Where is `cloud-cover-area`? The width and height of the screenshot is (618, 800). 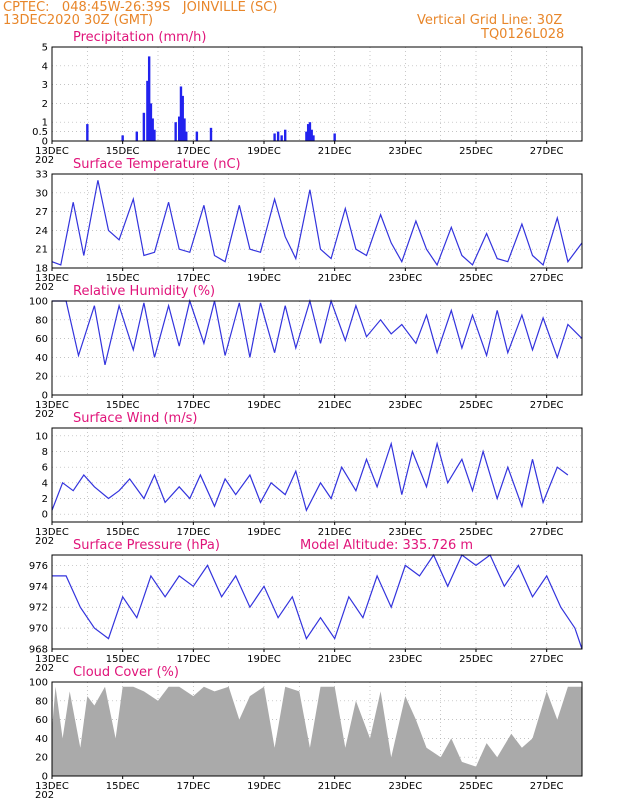 cloud-cover-area is located at coordinates (317, 731).